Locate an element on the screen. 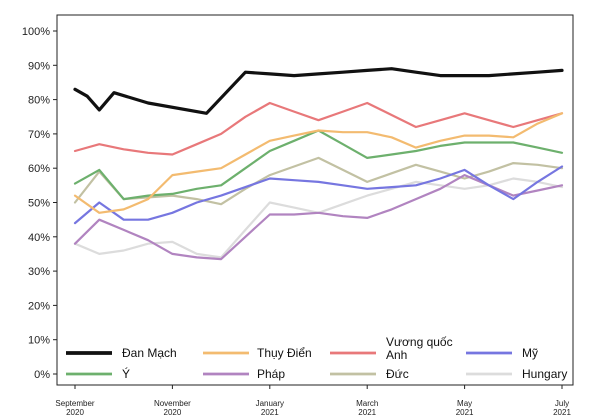 The height and width of the screenshot is (420, 614). x-tick-label: March 2021 is located at coordinates (367, 408).